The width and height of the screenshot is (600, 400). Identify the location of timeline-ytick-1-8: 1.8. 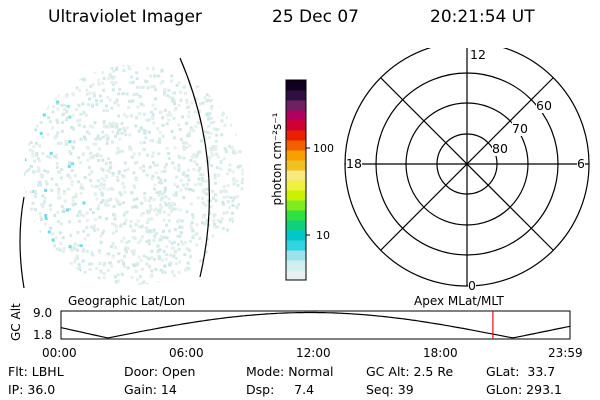
(43, 335).